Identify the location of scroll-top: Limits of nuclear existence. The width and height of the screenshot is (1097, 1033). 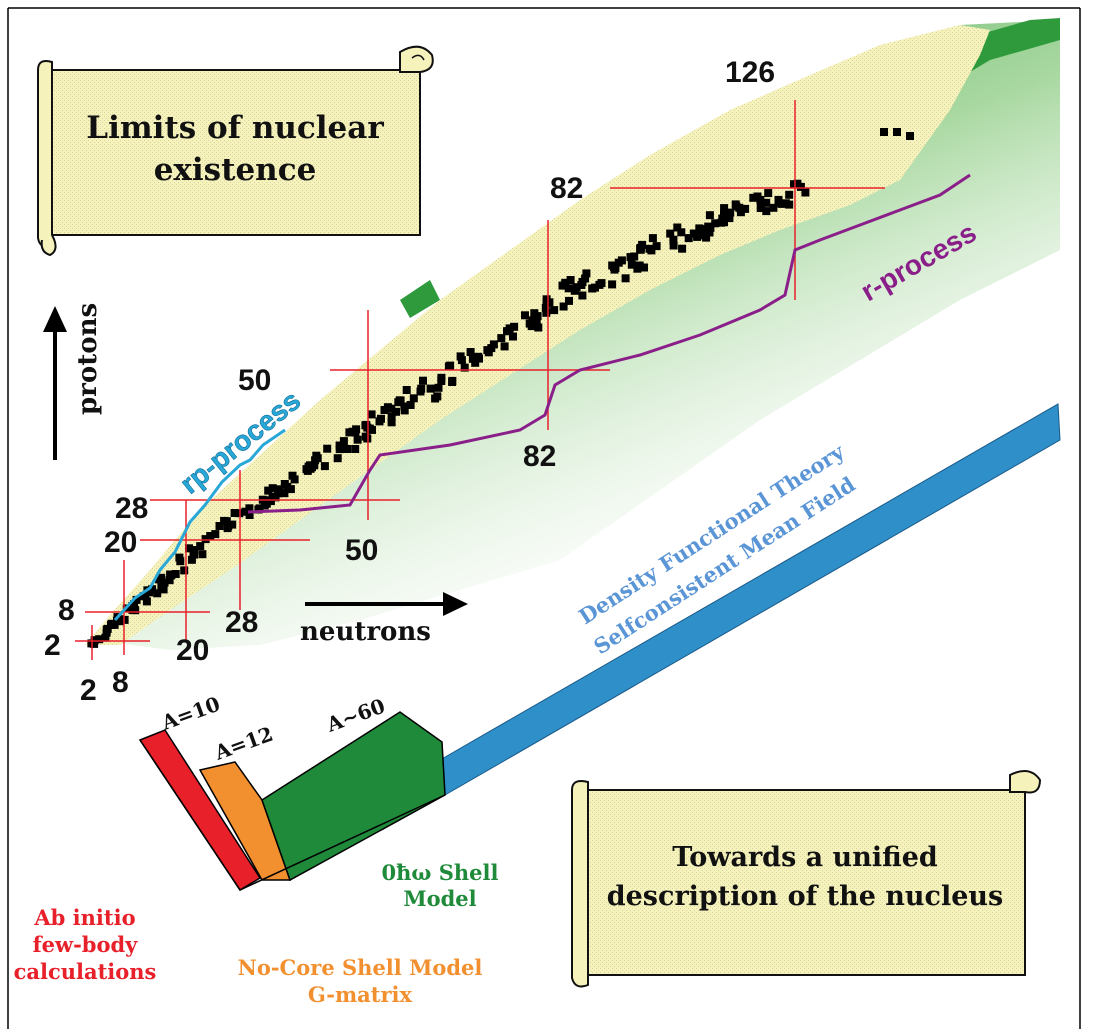
(235, 151).